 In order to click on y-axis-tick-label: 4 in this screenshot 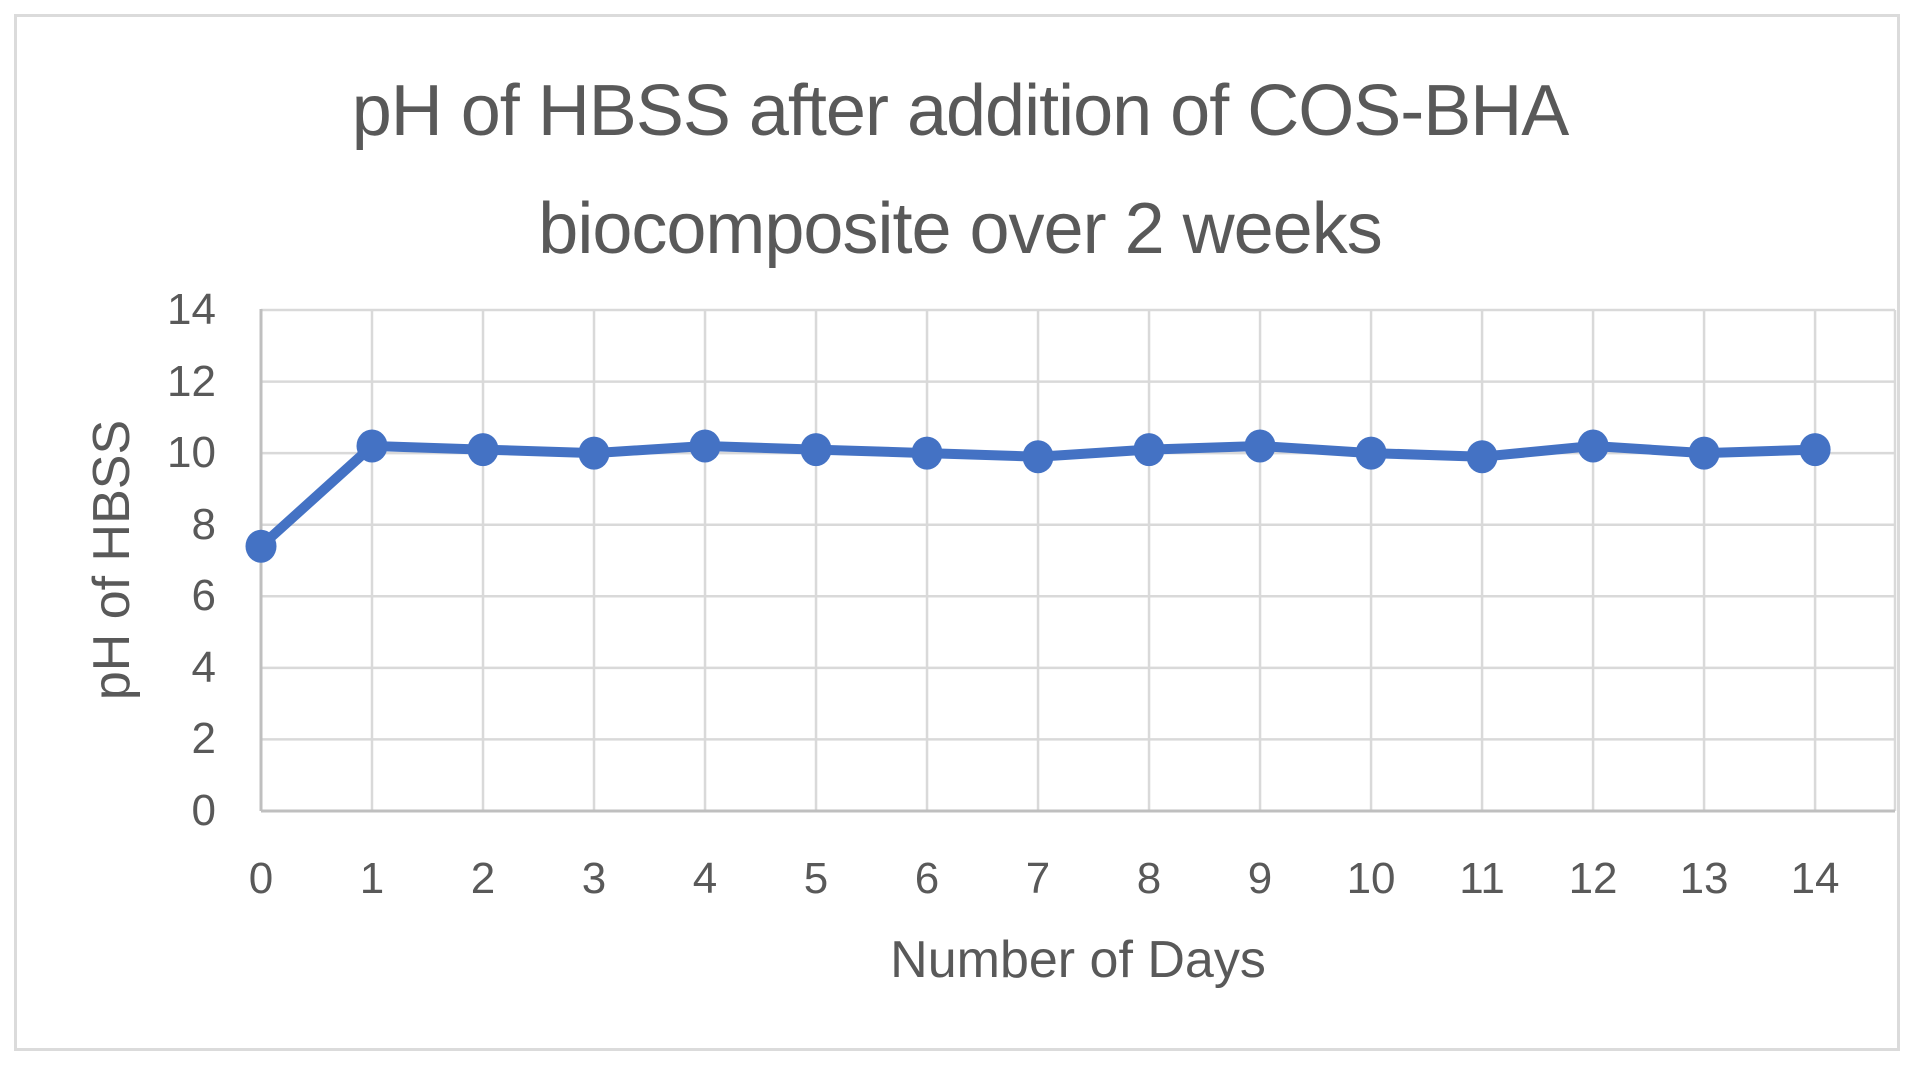, I will do `click(203, 667)`.